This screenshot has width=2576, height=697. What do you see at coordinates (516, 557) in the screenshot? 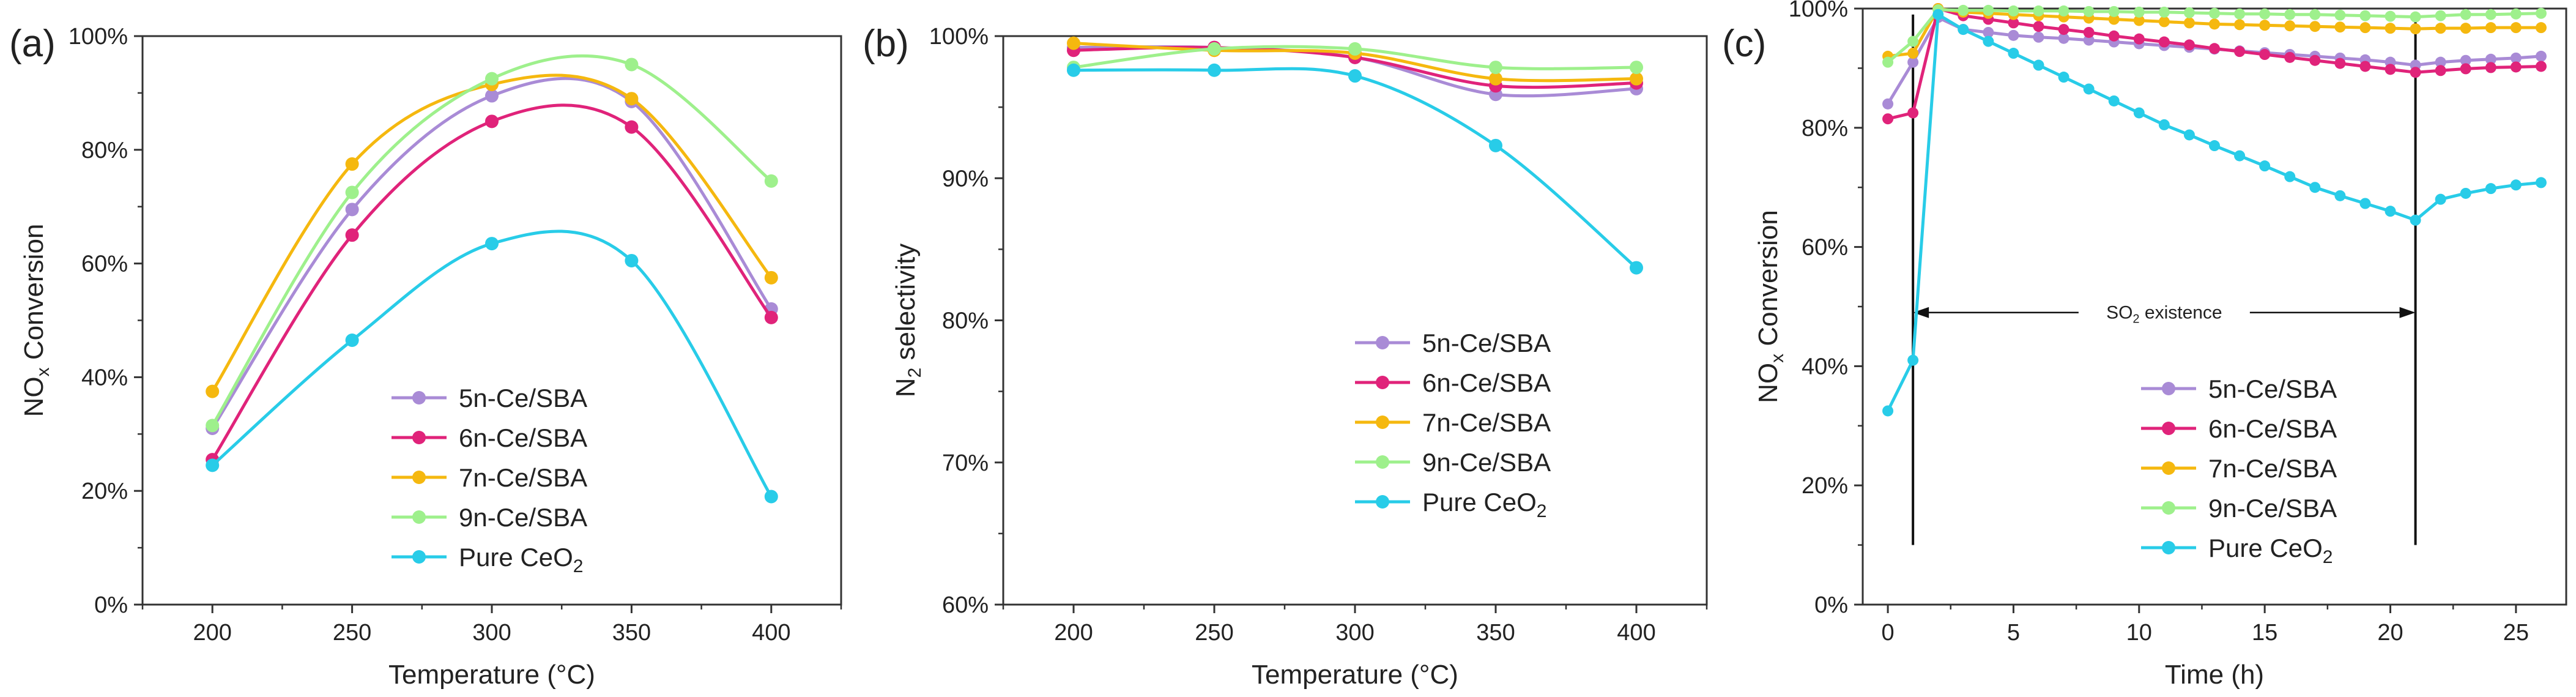
I see `legend-label-main: Pure CeO` at bounding box center [516, 557].